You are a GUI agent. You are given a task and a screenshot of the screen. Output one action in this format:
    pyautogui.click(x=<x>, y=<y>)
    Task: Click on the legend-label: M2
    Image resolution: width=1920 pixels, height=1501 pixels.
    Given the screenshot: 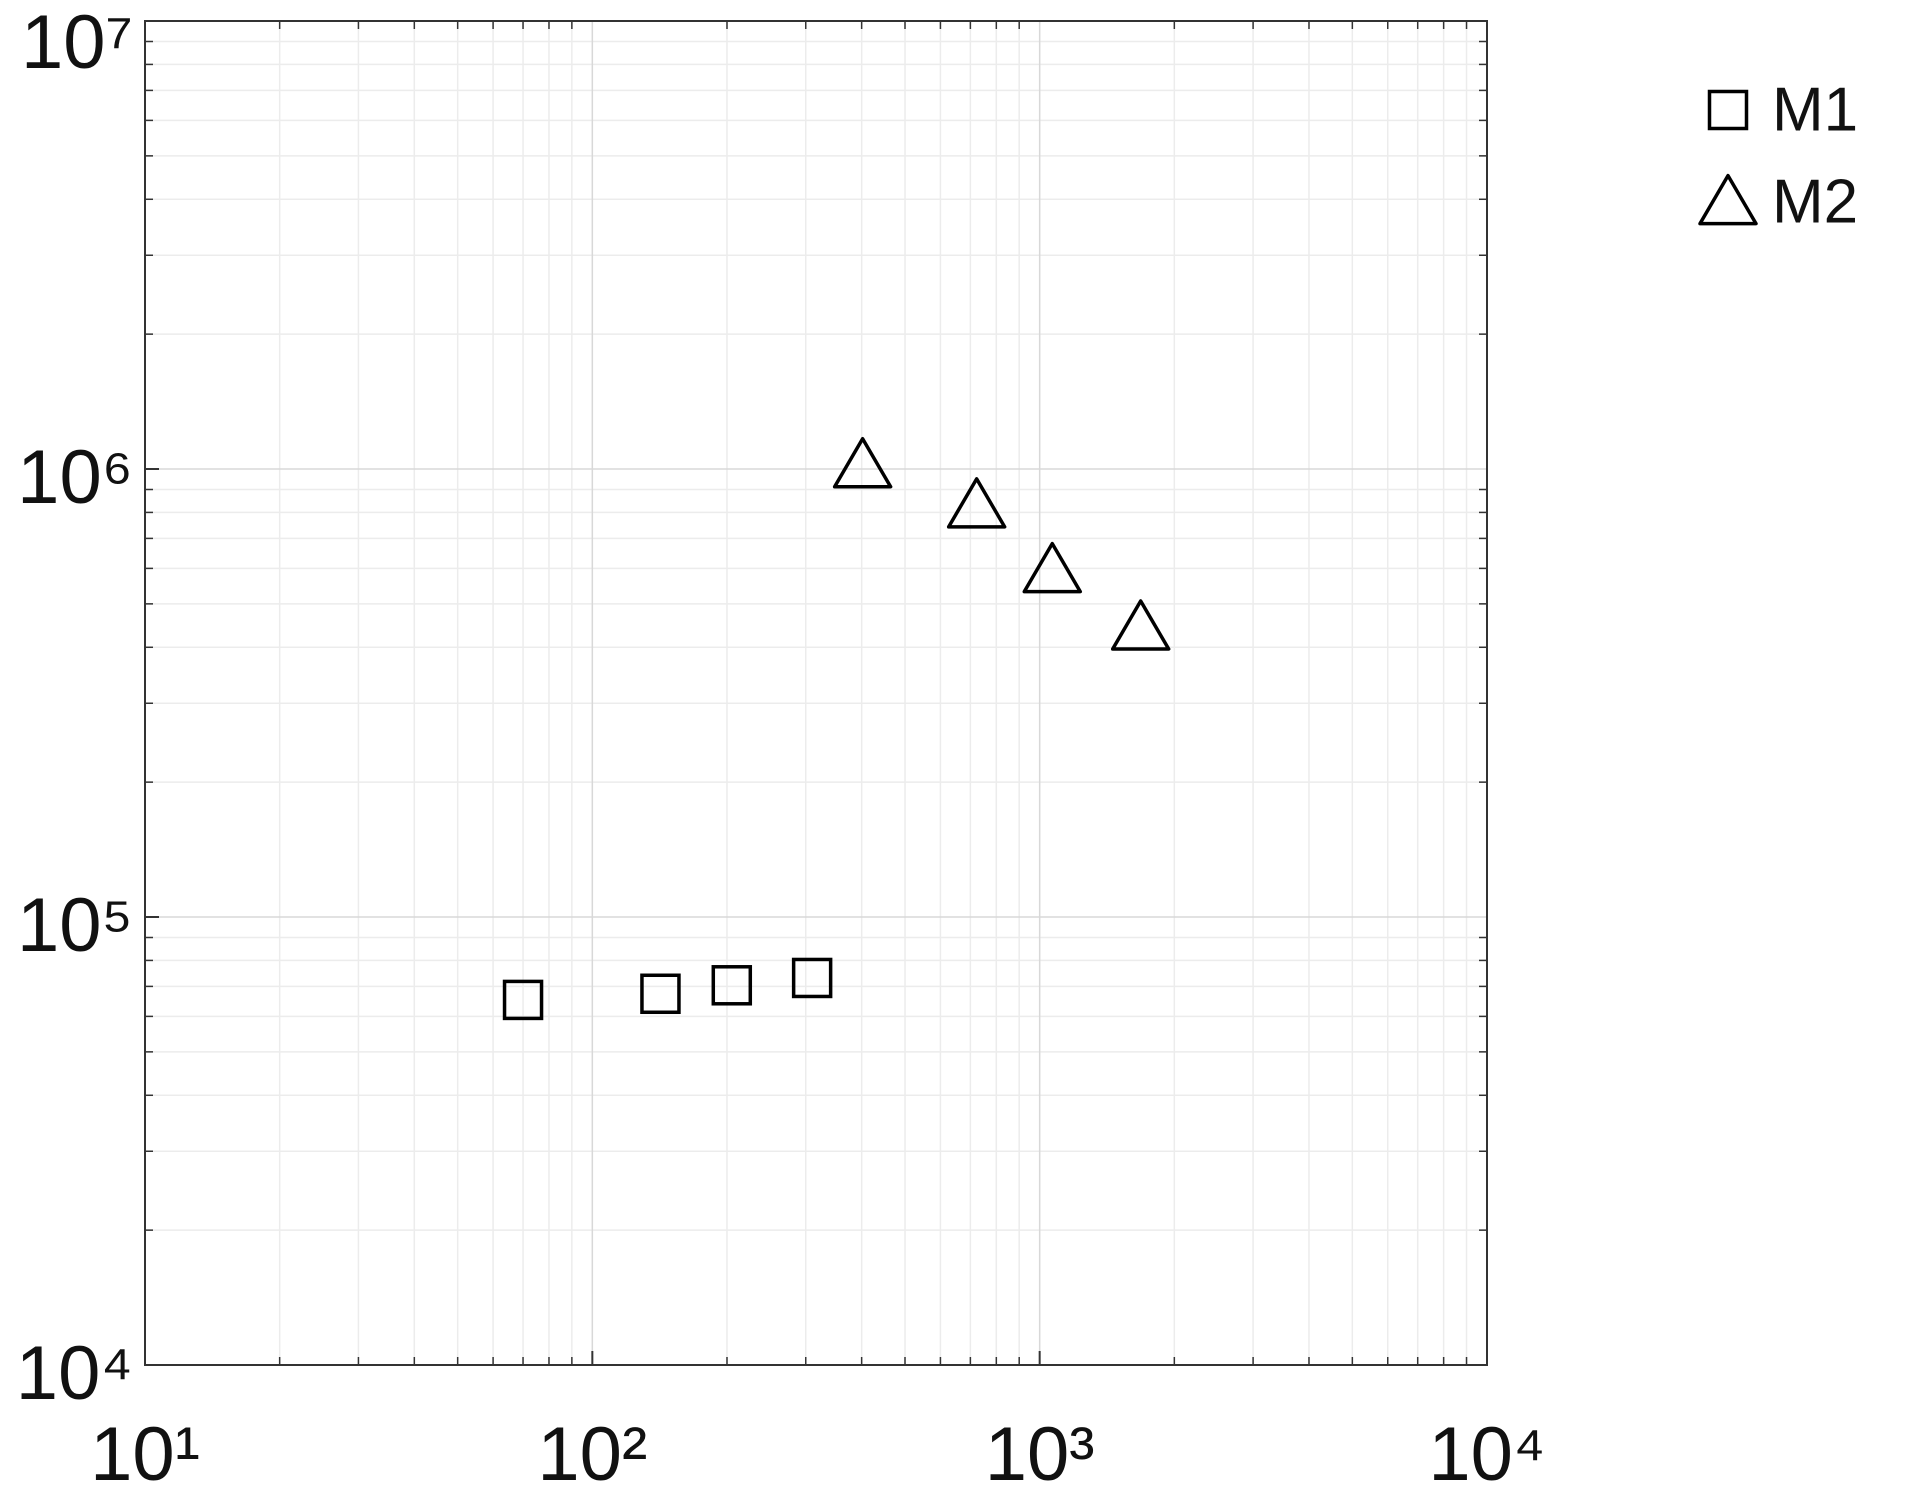 What is the action you would take?
    pyautogui.click(x=1815, y=201)
    